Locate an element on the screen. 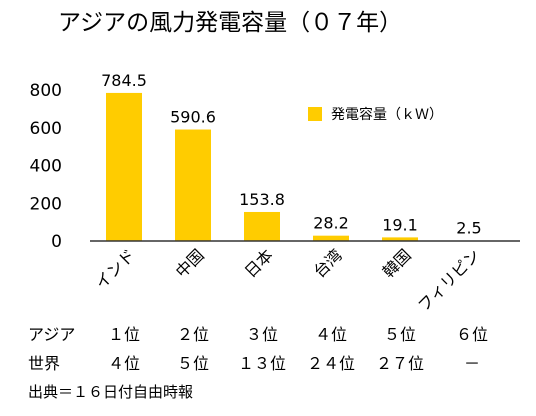 The width and height of the screenshot is (536, 416). data-label-1: 590.6 is located at coordinates (193, 117).